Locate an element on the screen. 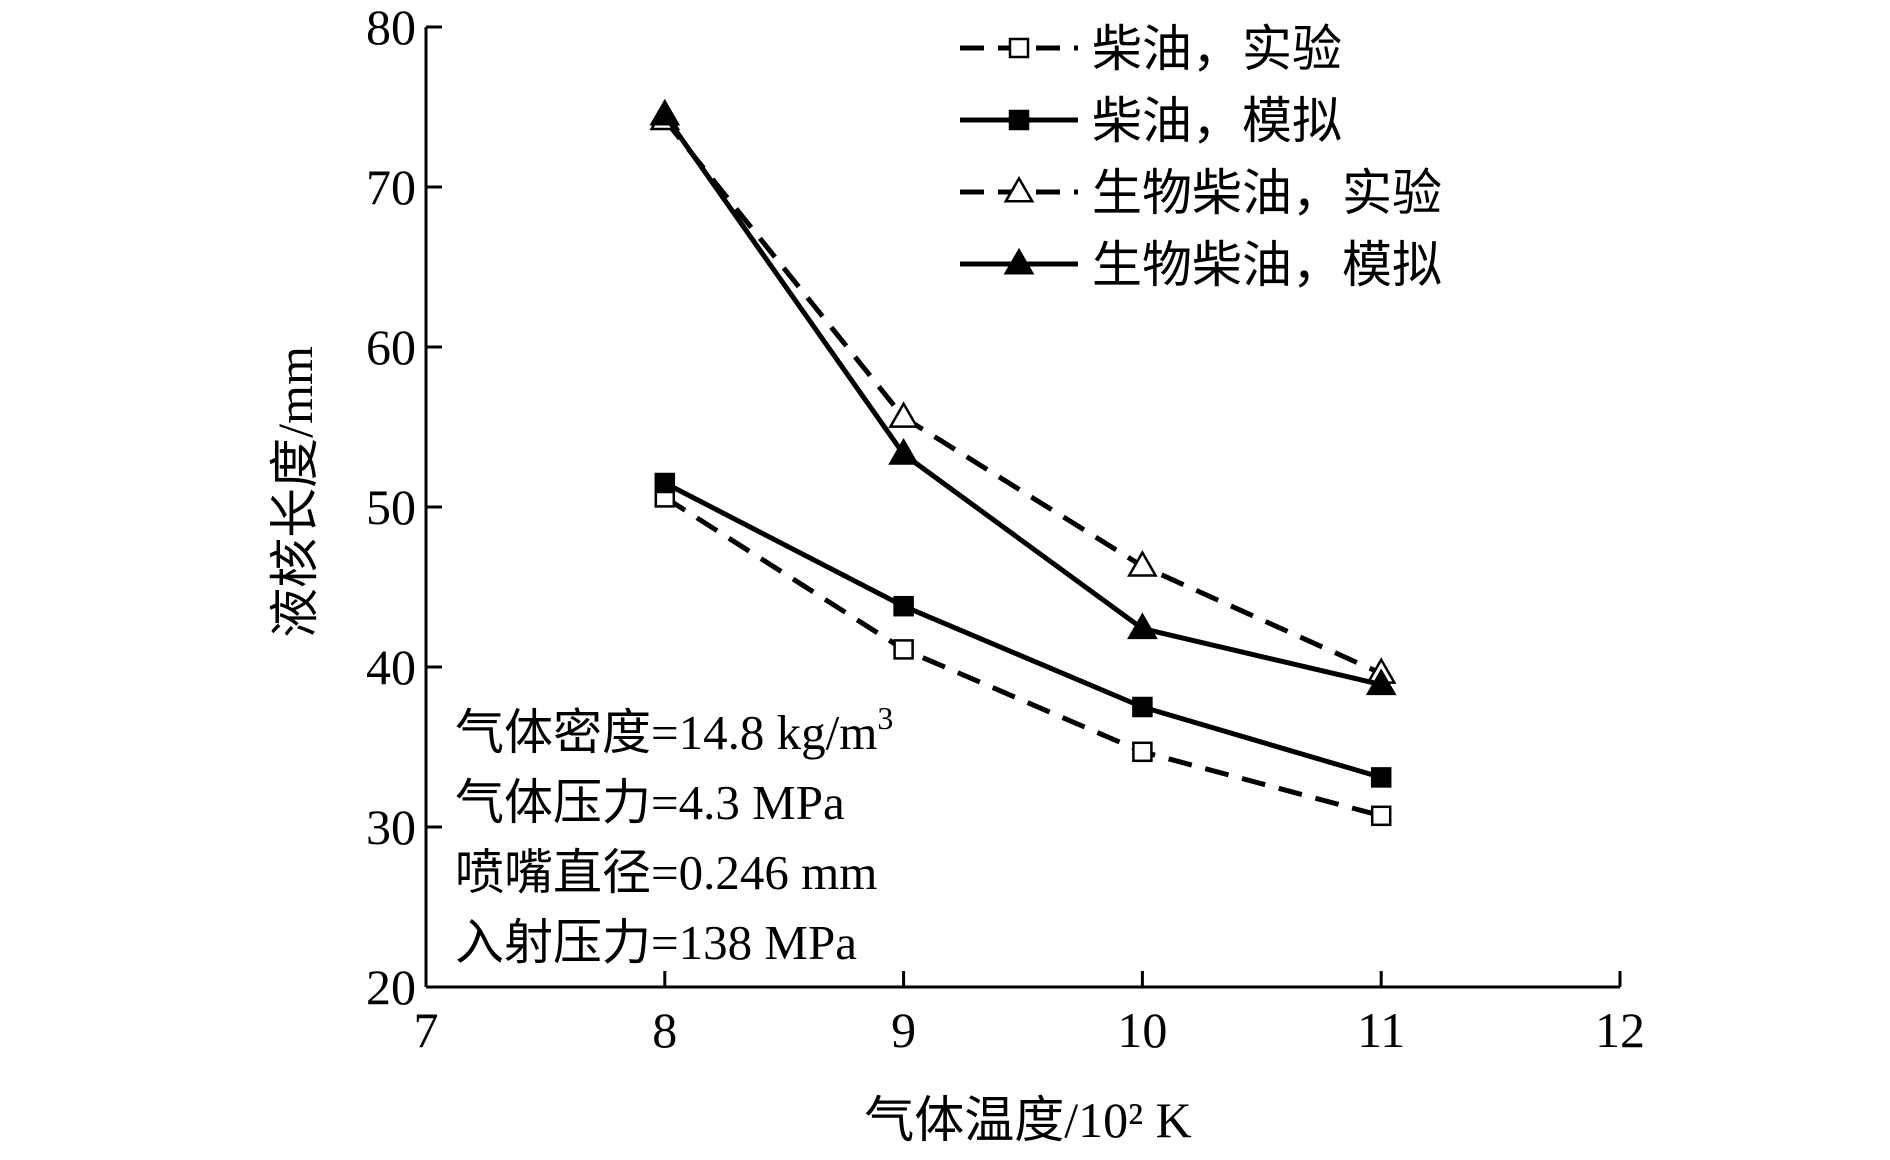  x-tick-label: 11 is located at coordinates (1381, 1030).